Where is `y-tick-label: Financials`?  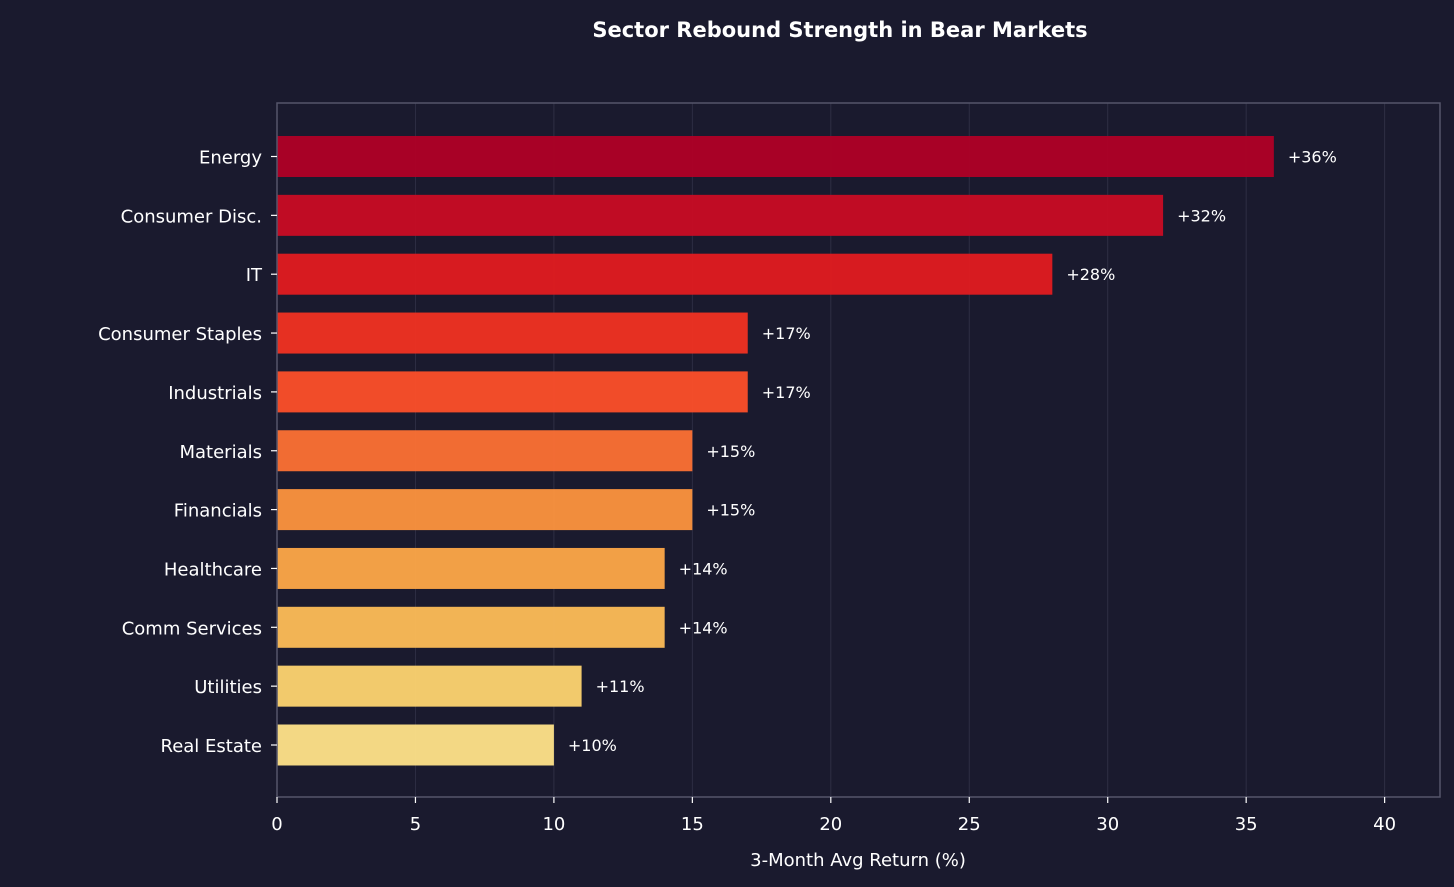 y-tick-label: Financials is located at coordinates (218, 511).